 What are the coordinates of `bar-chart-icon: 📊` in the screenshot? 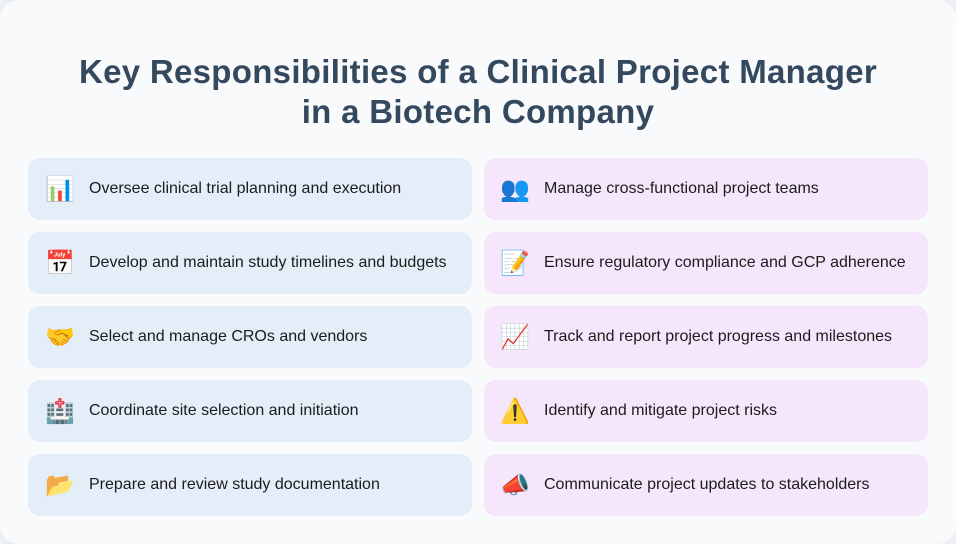 It's located at (60, 189).